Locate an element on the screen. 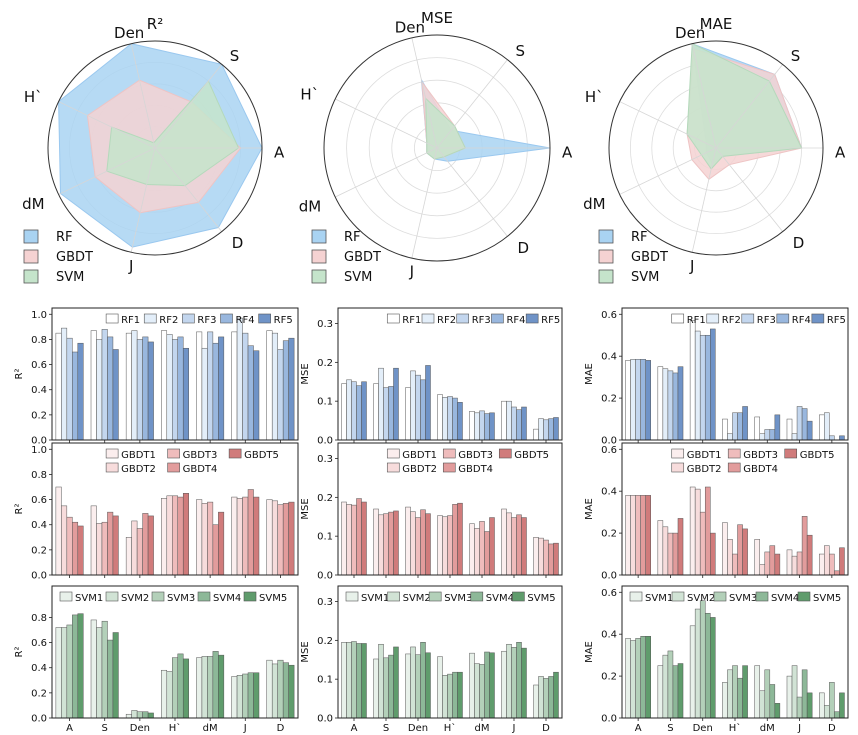 The width and height of the screenshot is (858, 735). legend-label: SVM5 is located at coordinates (273, 598).